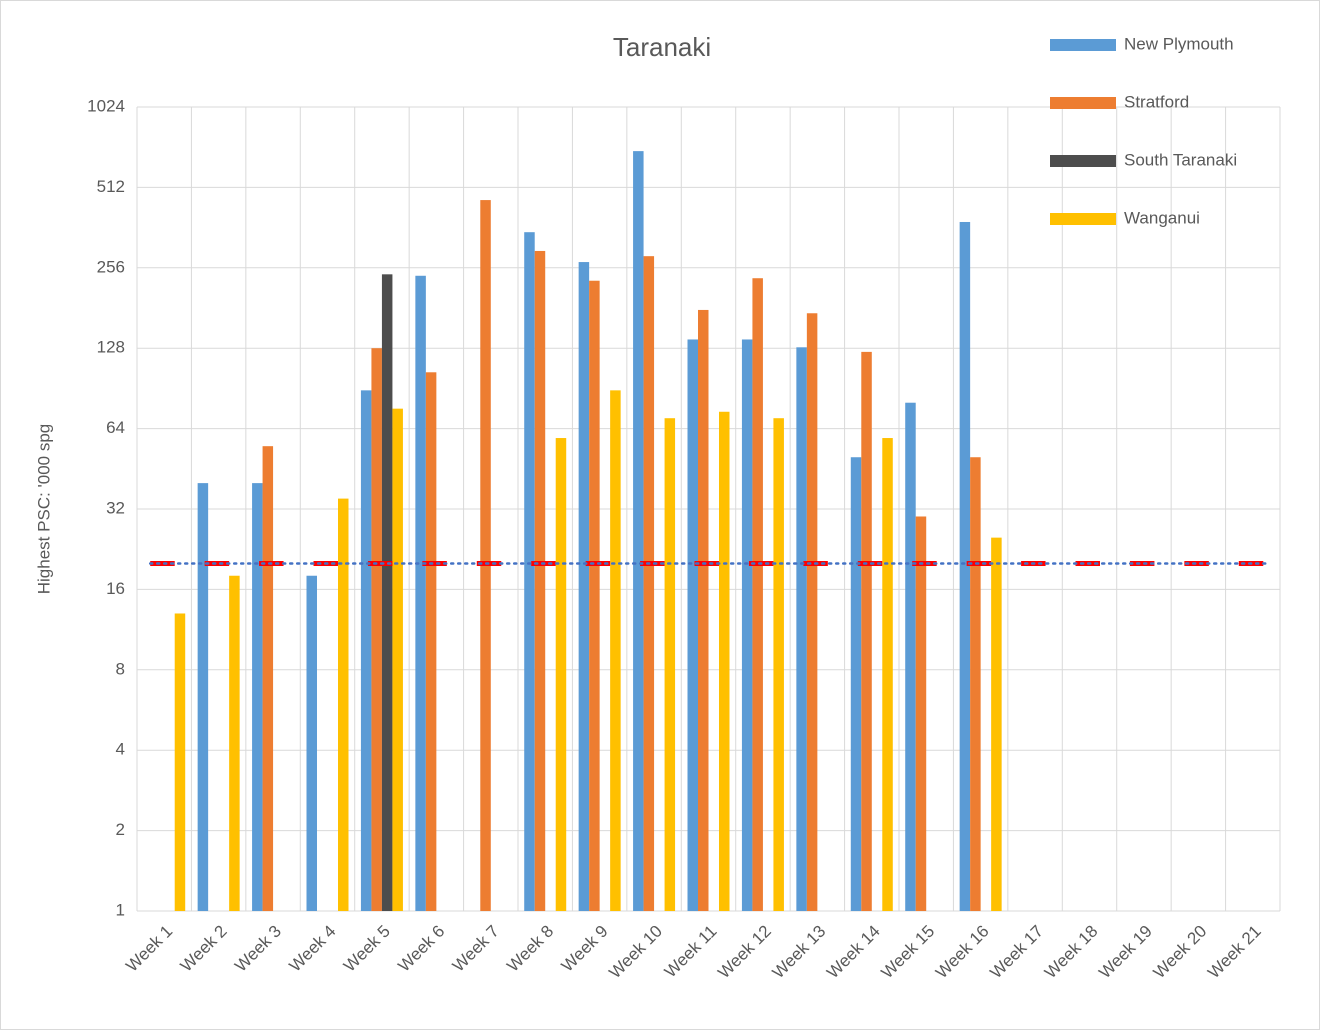 The width and height of the screenshot is (1320, 1030). I want to click on y-axis-label: Highest PSC: '000 spg, so click(43, 509).